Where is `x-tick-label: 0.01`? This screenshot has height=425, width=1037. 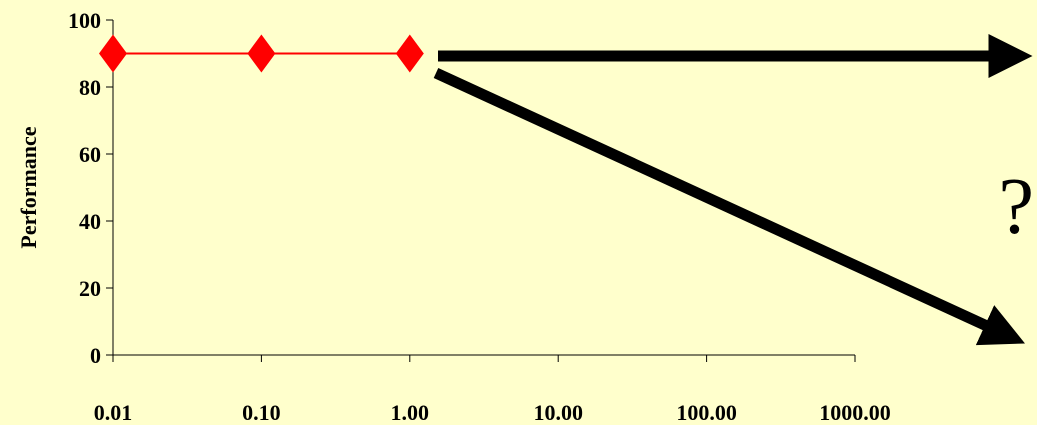 x-tick-label: 0.01 is located at coordinates (113, 412).